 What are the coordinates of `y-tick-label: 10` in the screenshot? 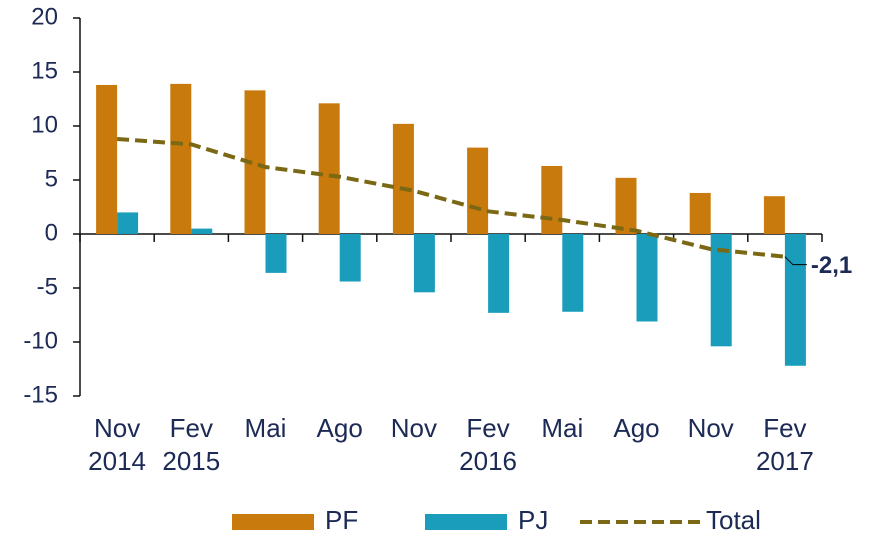 It's located at (44, 124).